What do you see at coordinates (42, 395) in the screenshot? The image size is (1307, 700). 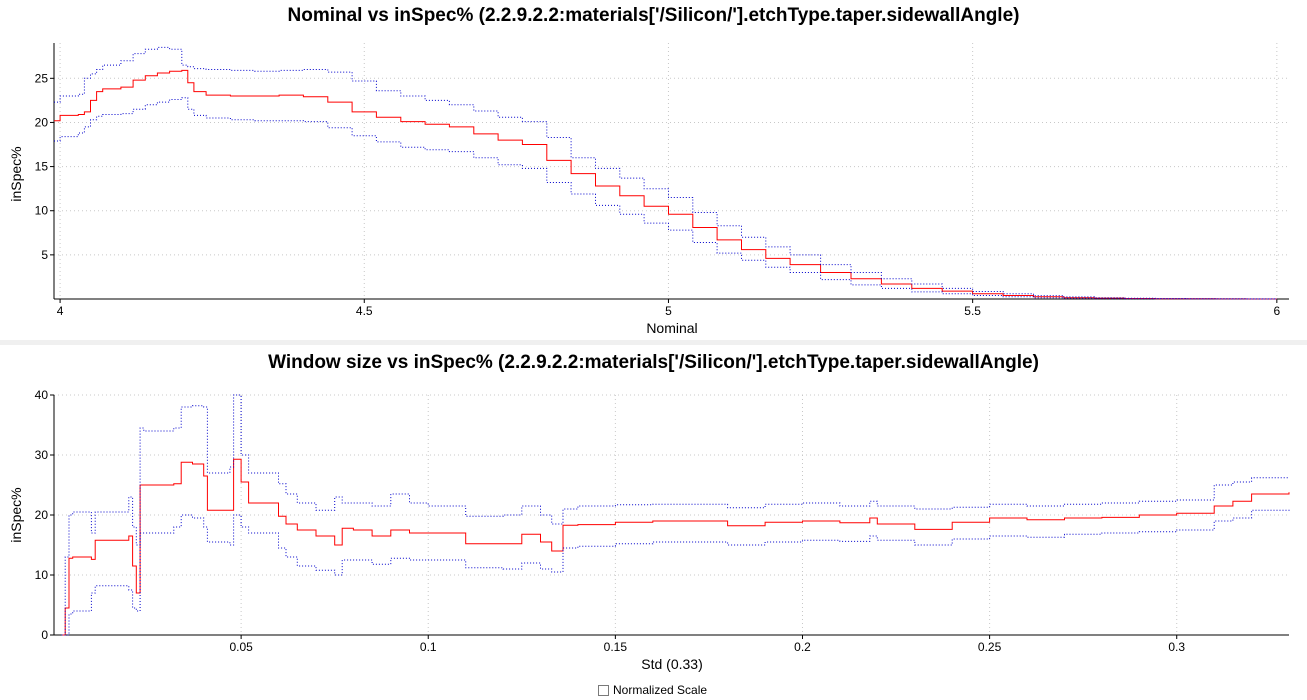 I see `window-y-tick-label: 40` at bounding box center [42, 395].